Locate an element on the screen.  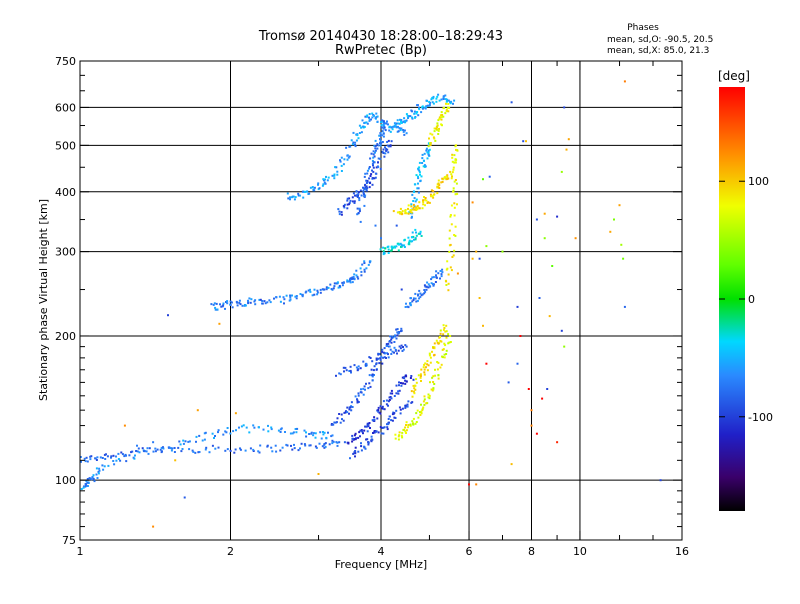
colorbar-tick-label: 0 is located at coordinates (751, 299).